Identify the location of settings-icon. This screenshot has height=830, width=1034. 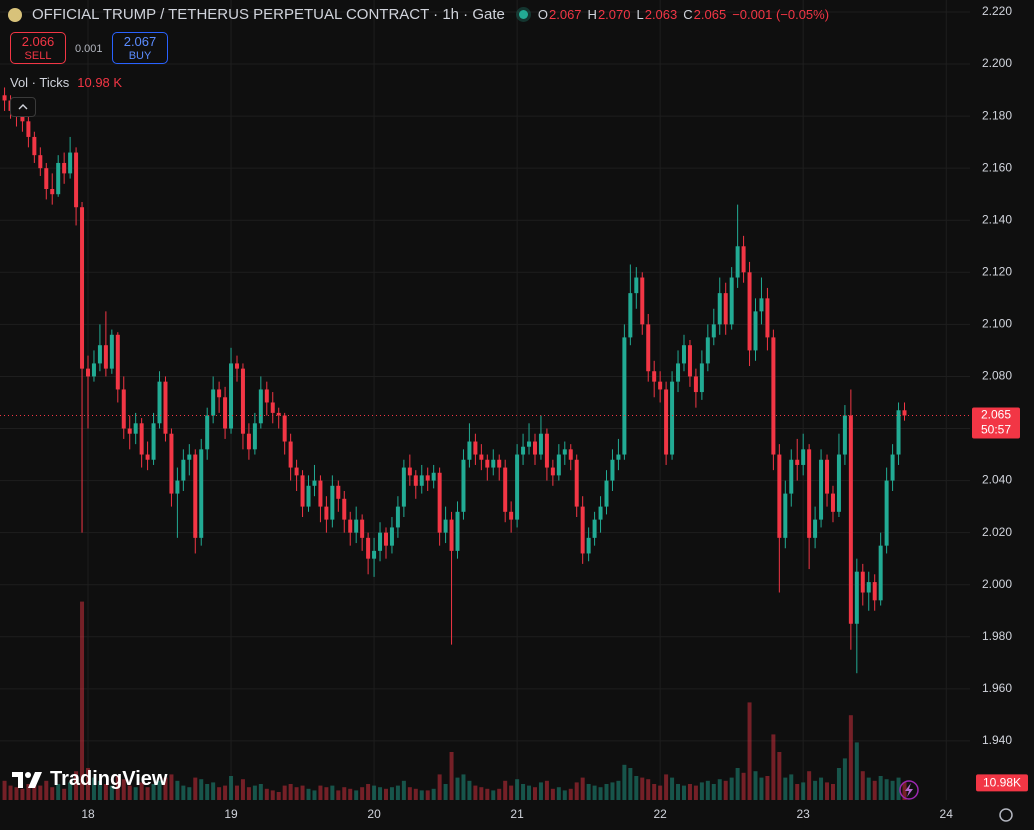
(1006, 815).